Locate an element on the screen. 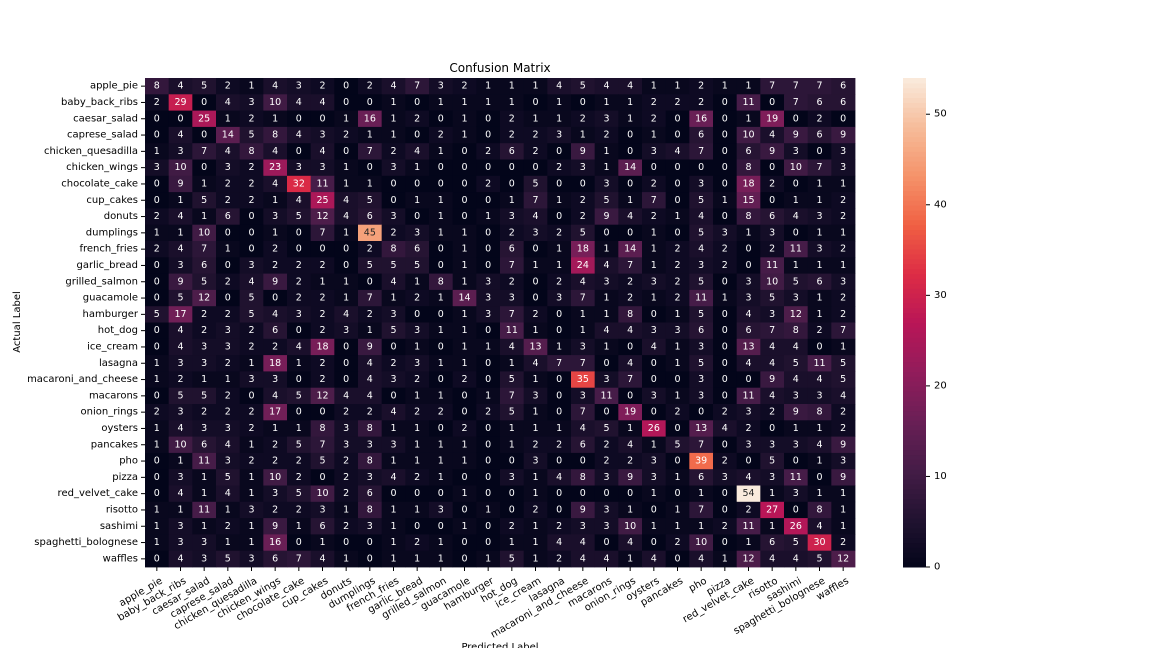  colorbar-tick-label: 0 is located at coordinates (937, 567).